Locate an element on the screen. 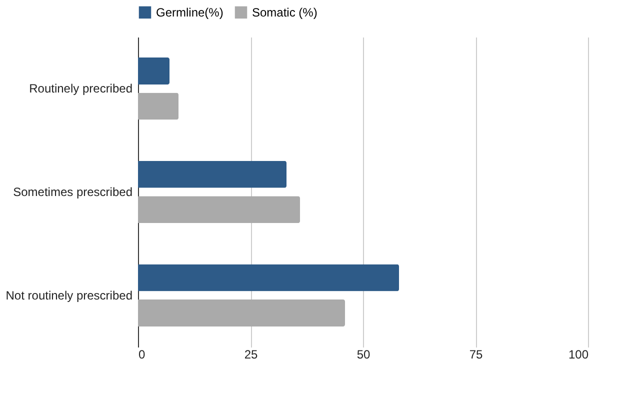 The width and height of the screenshot is (643, 398). legend-label: Germline(%) is located at coordinates (190, 12).